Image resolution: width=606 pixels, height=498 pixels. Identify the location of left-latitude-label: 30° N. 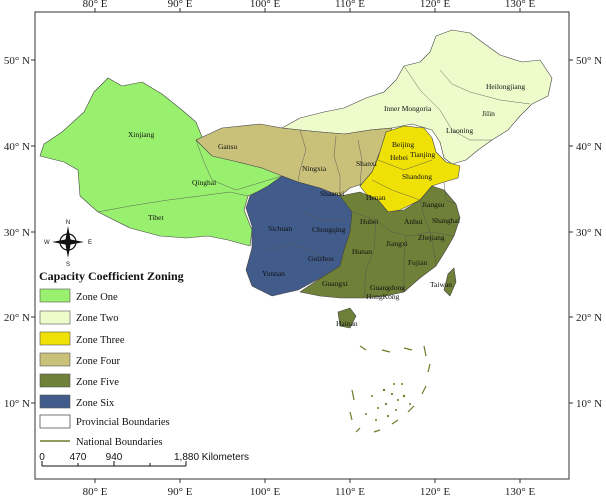
(17, 233).